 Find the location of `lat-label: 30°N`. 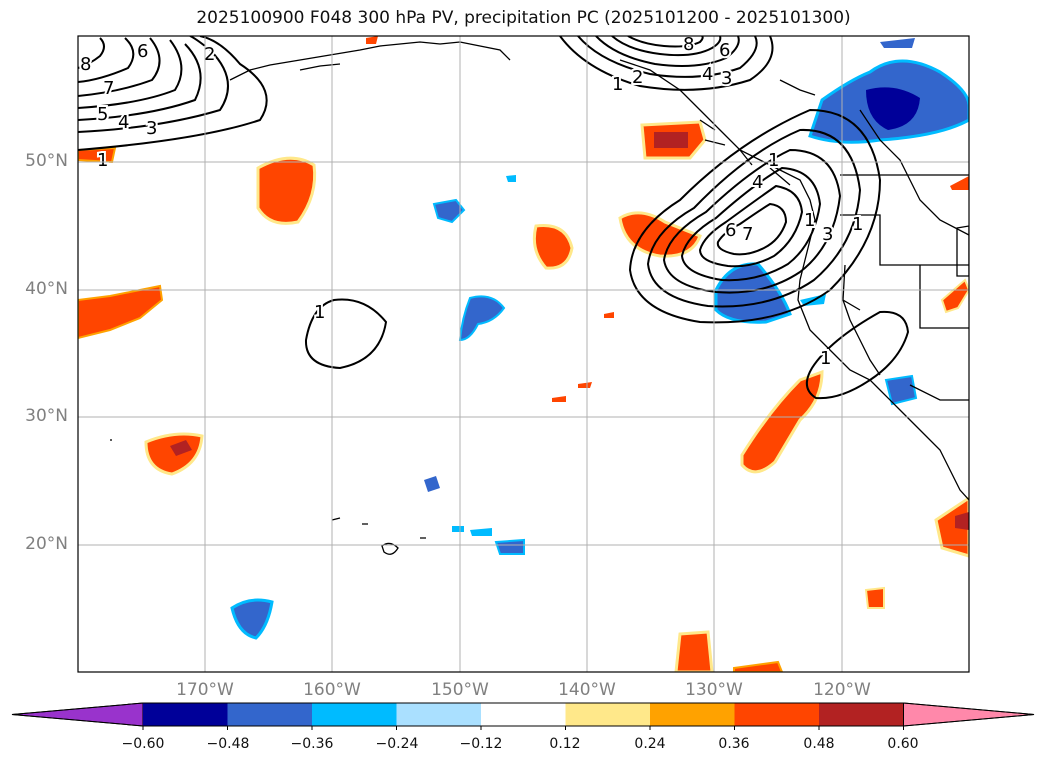

lat-label: 30°N is located at coordinates (46, 416).